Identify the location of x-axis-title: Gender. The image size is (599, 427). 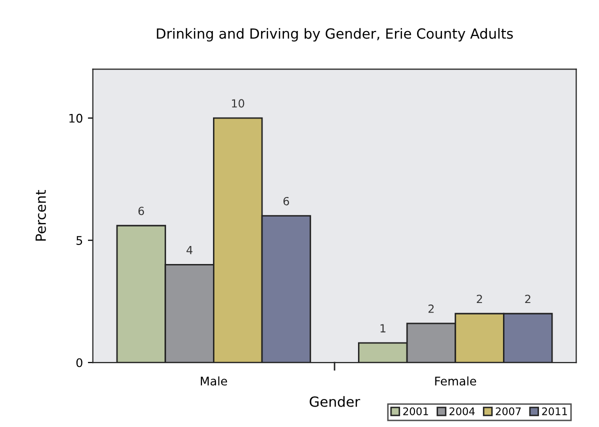
(335, 401).